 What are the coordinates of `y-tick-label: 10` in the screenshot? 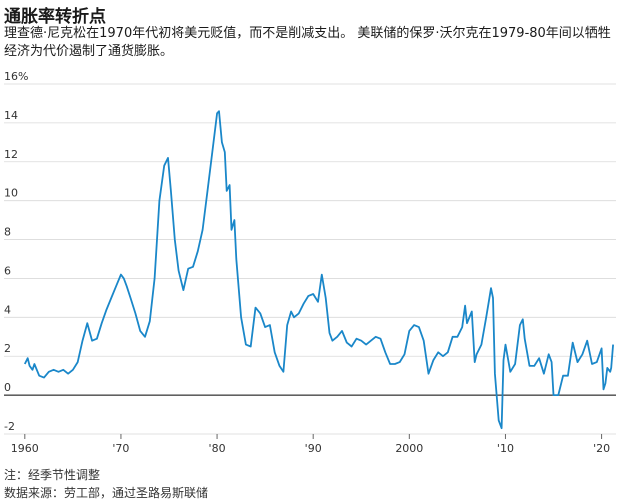 It's located at (11, 193).